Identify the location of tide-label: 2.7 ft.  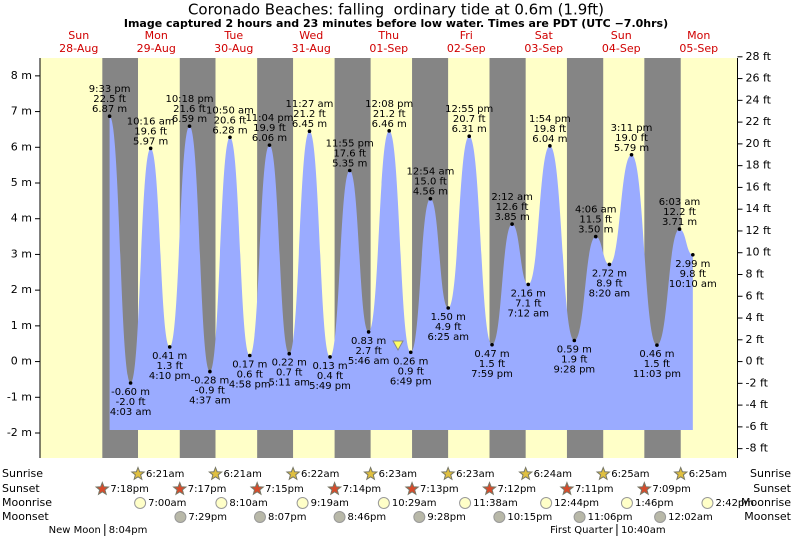
(368, 351).